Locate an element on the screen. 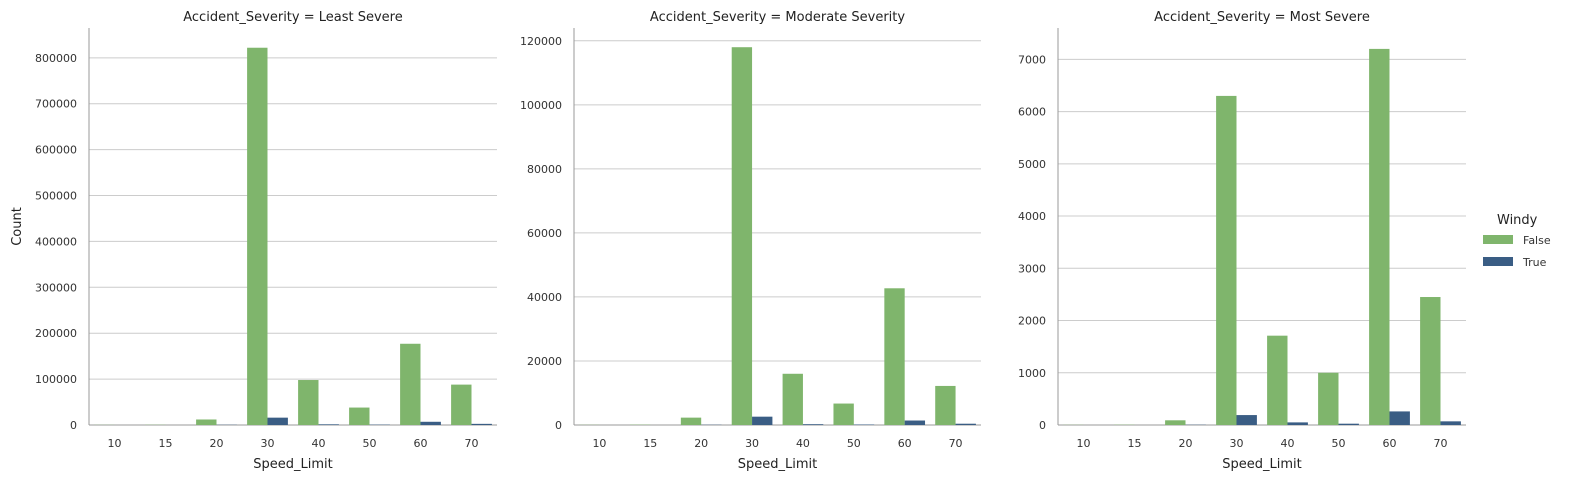 The height and width of the screenshot is (483, 1574). y-tick-label: 80000 is located at coordinates (544, 169).